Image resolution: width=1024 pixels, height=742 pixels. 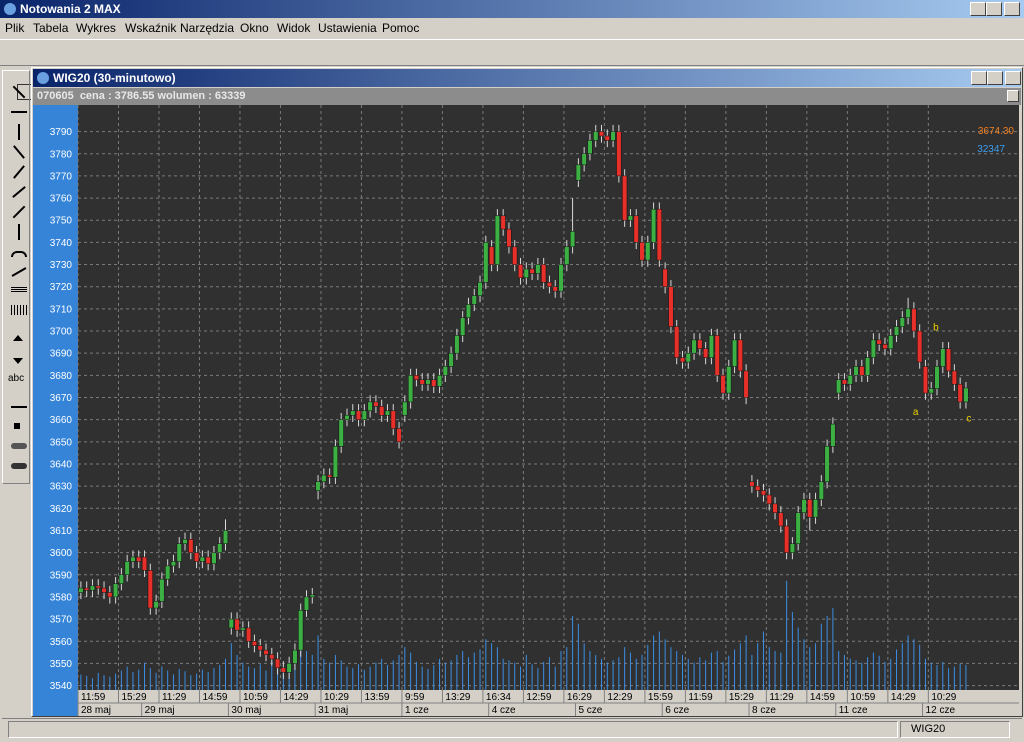 I want to click on menu-item: Plik, so click(x=15, y=28).